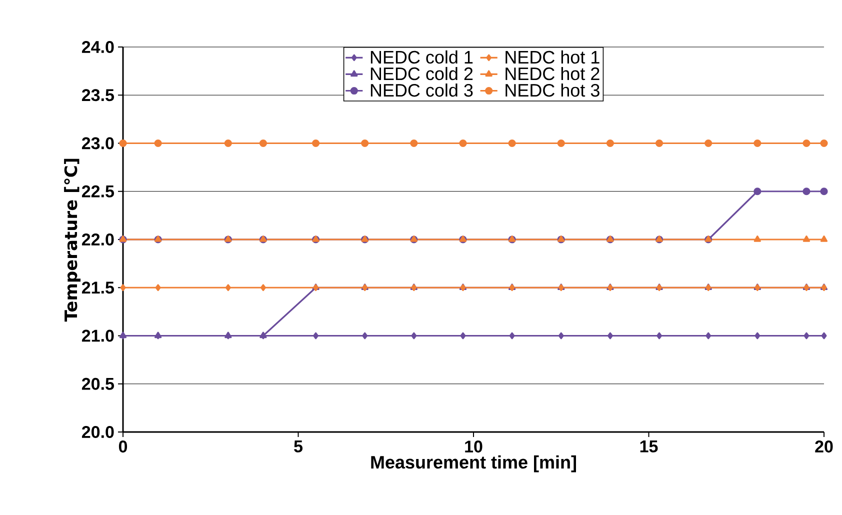 This screenshot has height=515, width=842. Describe the element at coordinates (72, 240) in the screenshot. I see `y-axis-title: Temperature [℃]` at that location.